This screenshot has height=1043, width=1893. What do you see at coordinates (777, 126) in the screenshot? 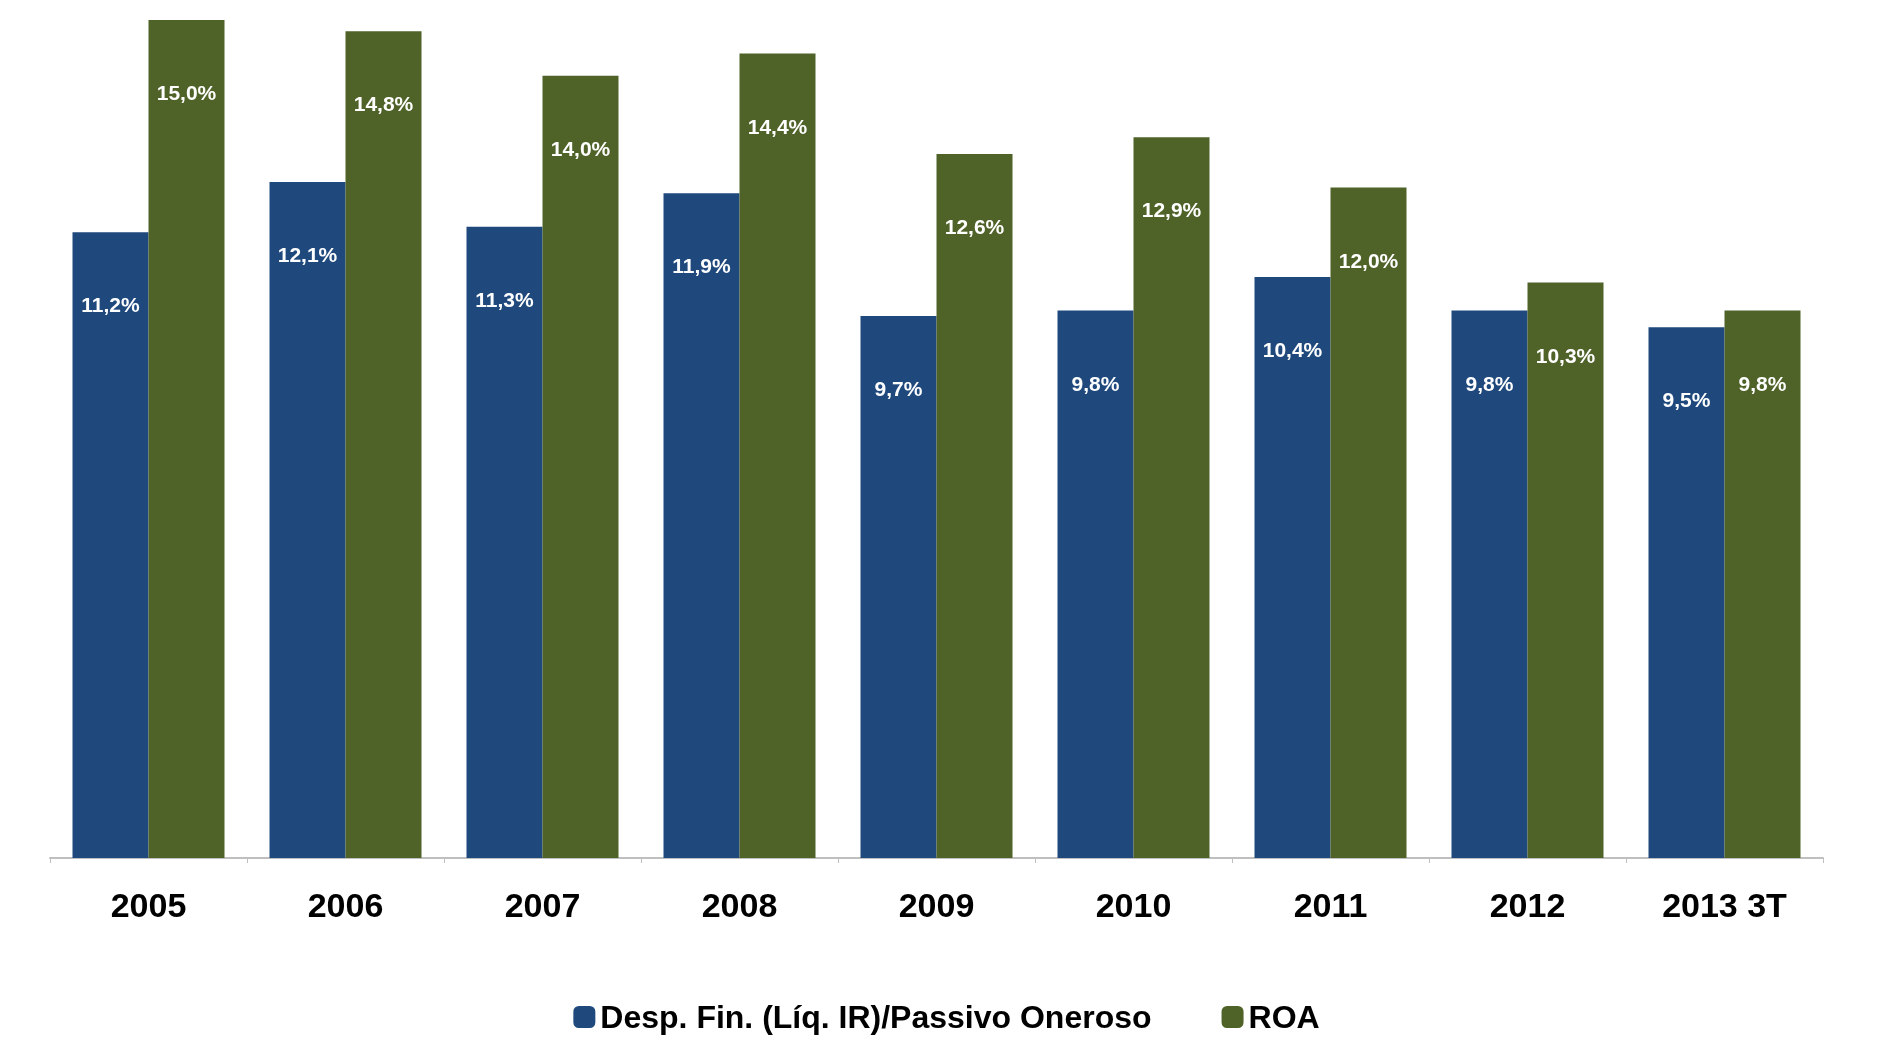
I see `data-label: 14,4%` at bounding box center [777, 126].